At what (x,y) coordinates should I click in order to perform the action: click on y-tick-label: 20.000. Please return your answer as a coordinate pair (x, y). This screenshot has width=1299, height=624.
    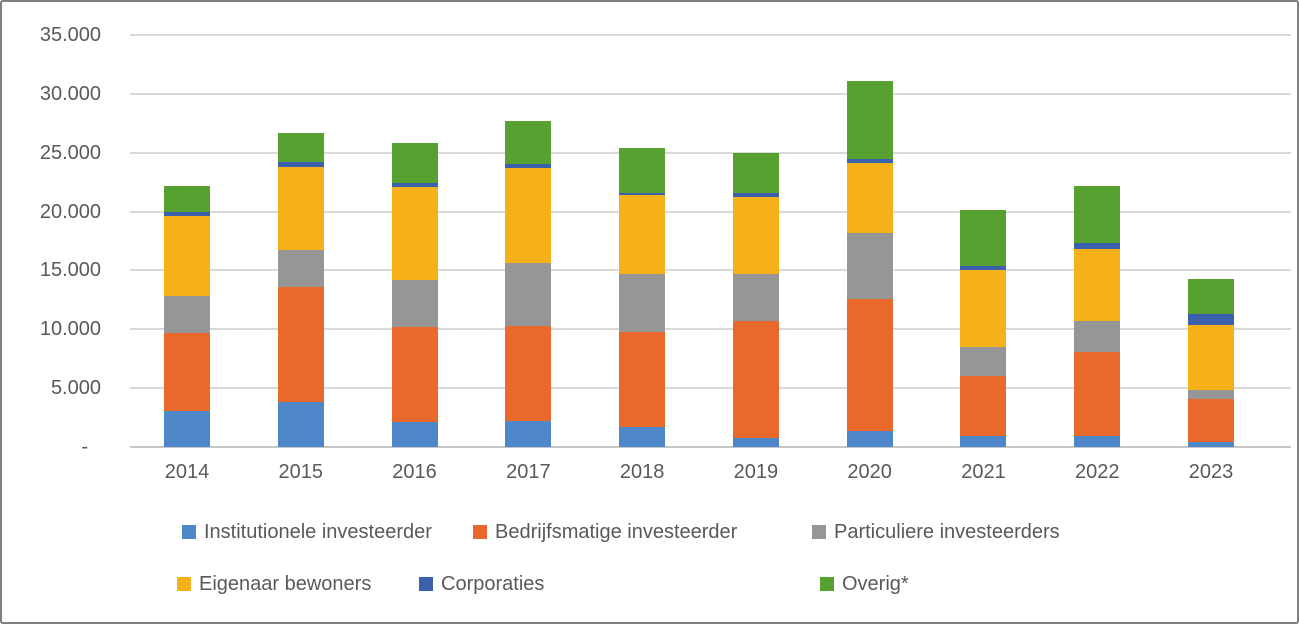
    Looking at the image, I should click on (70, 211).